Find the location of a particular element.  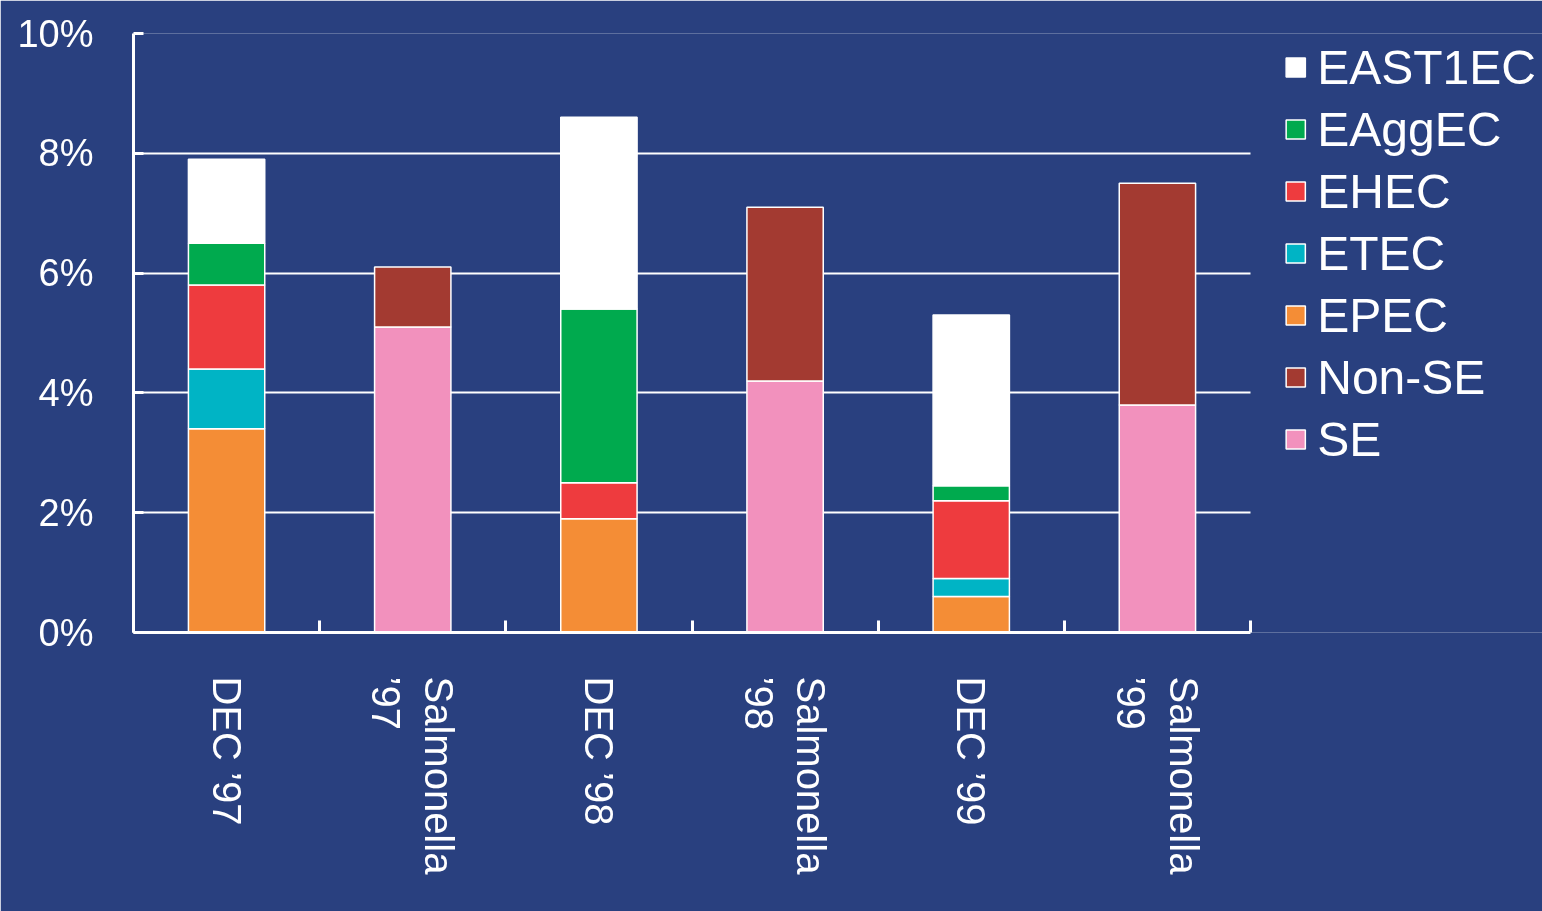

legend-label: EHEC is located at coordinates (1384, 191).